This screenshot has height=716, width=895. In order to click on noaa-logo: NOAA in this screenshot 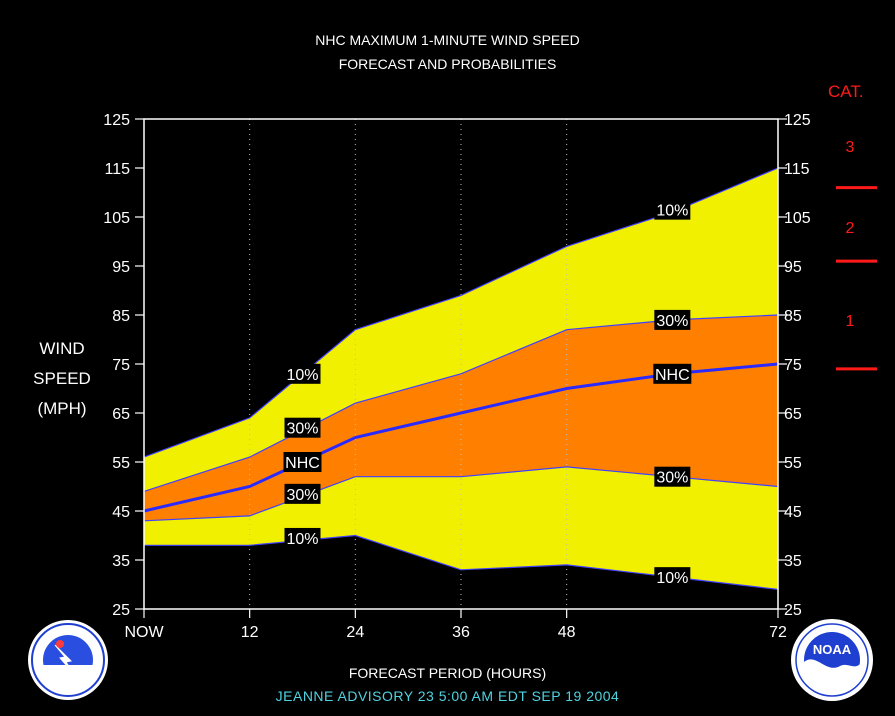, I will do `click(832, 660)`.